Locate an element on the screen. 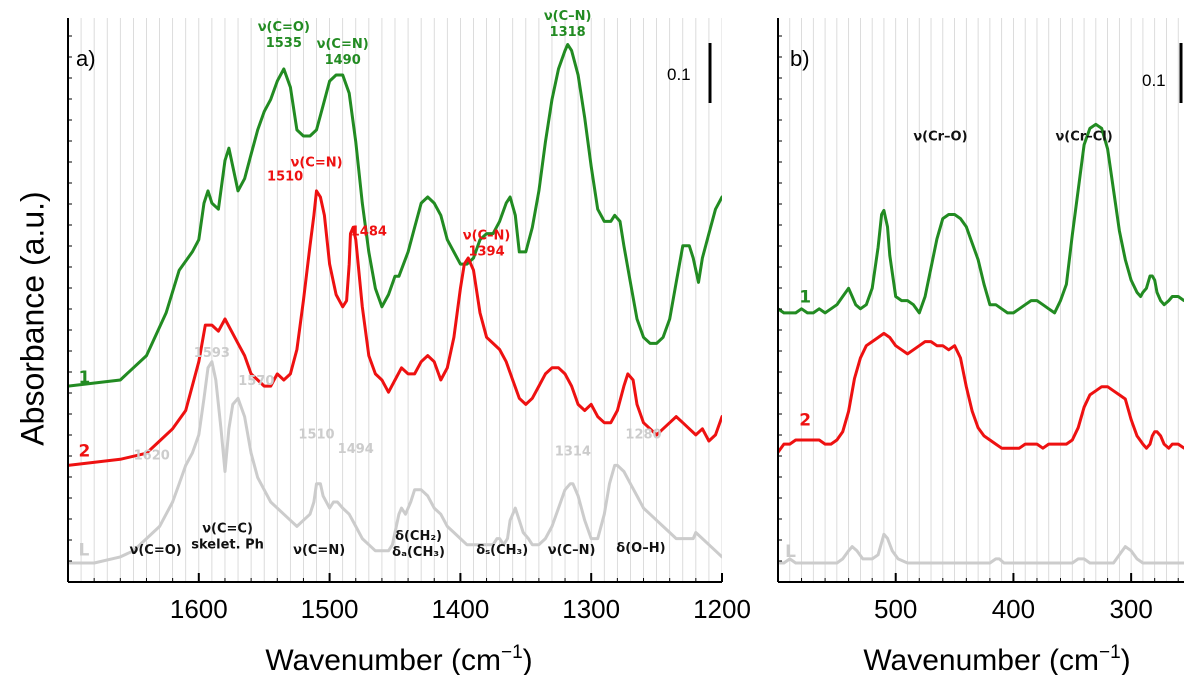  annotation-line: 1570 is located at coordinates (256, 381).